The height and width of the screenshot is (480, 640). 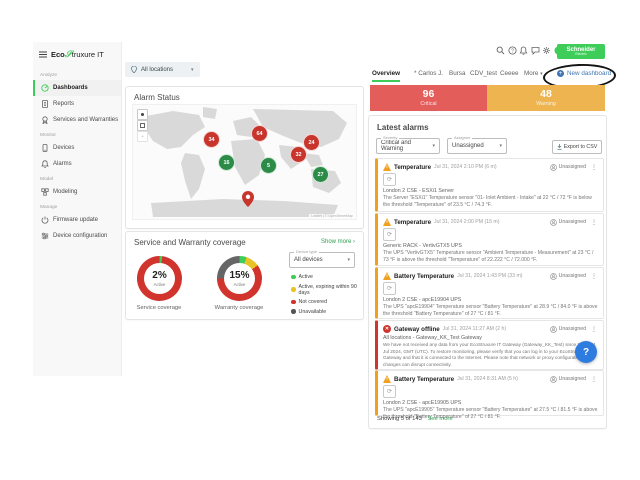 I want to click on severity-filter-select: Severity Critical and Warning ▾, so click(x=408, y=145).